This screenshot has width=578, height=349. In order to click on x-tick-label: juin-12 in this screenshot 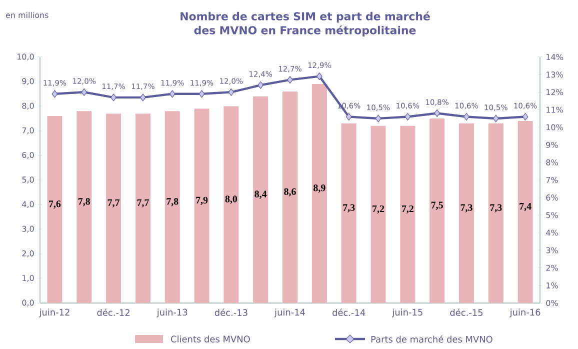, I will do `click(54, 313)`.